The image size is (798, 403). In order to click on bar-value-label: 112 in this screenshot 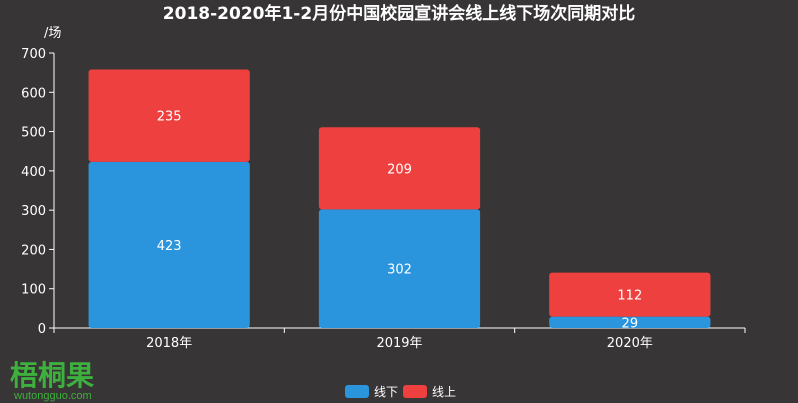, I will do `click(629, 296)`.